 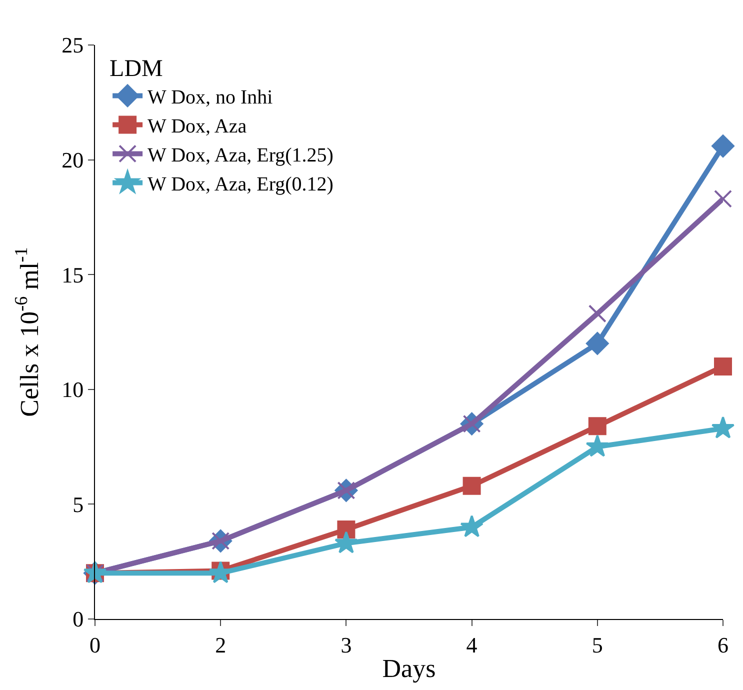 I want to click on legend-label: W Dox, Aza, so click(x=197, y=127).